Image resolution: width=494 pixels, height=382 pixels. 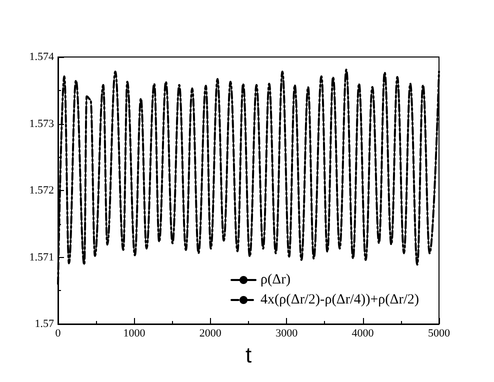 What do you see at coordinates (134, 334) in the screenshot?
I see `x-tick-label: 1000` at bounding box center [134, 334].